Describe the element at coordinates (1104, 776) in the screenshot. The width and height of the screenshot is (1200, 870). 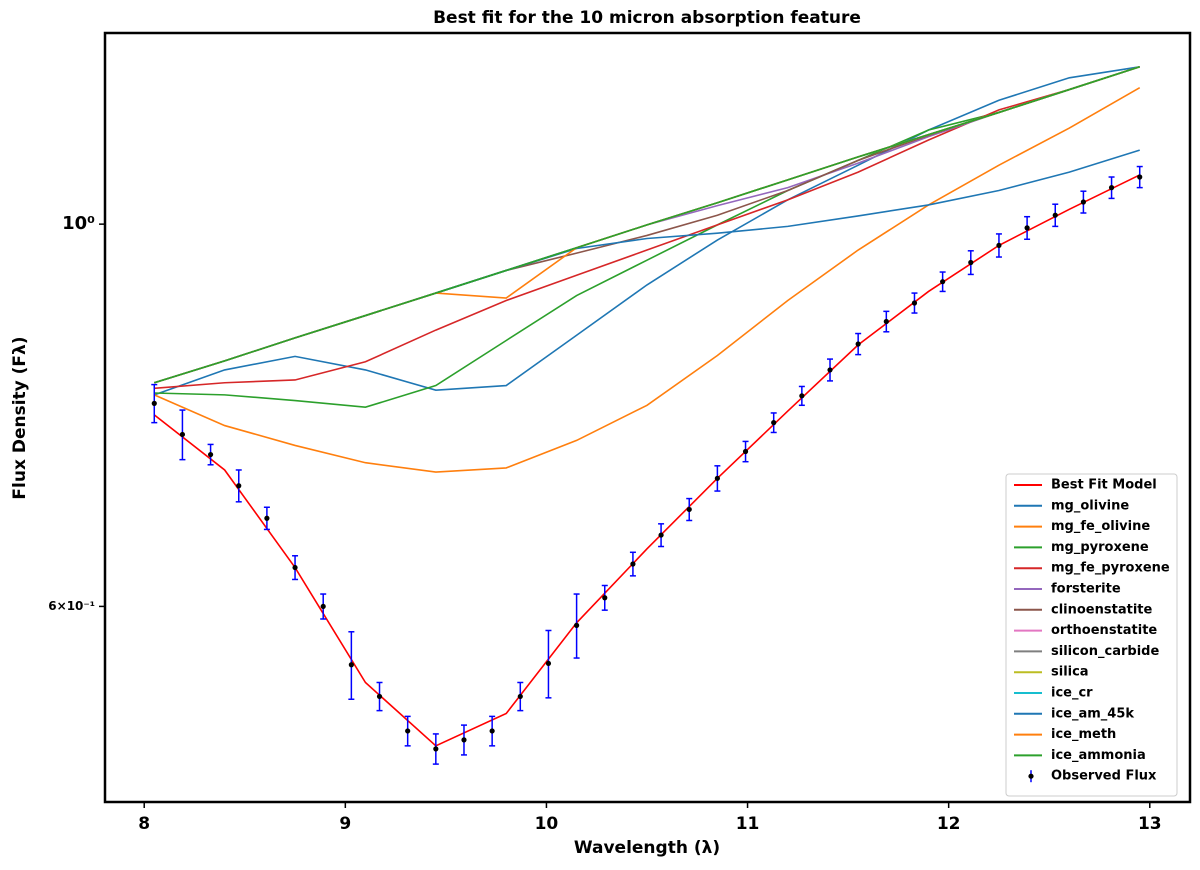
I see `legend-label: Observed Flux` at that location.